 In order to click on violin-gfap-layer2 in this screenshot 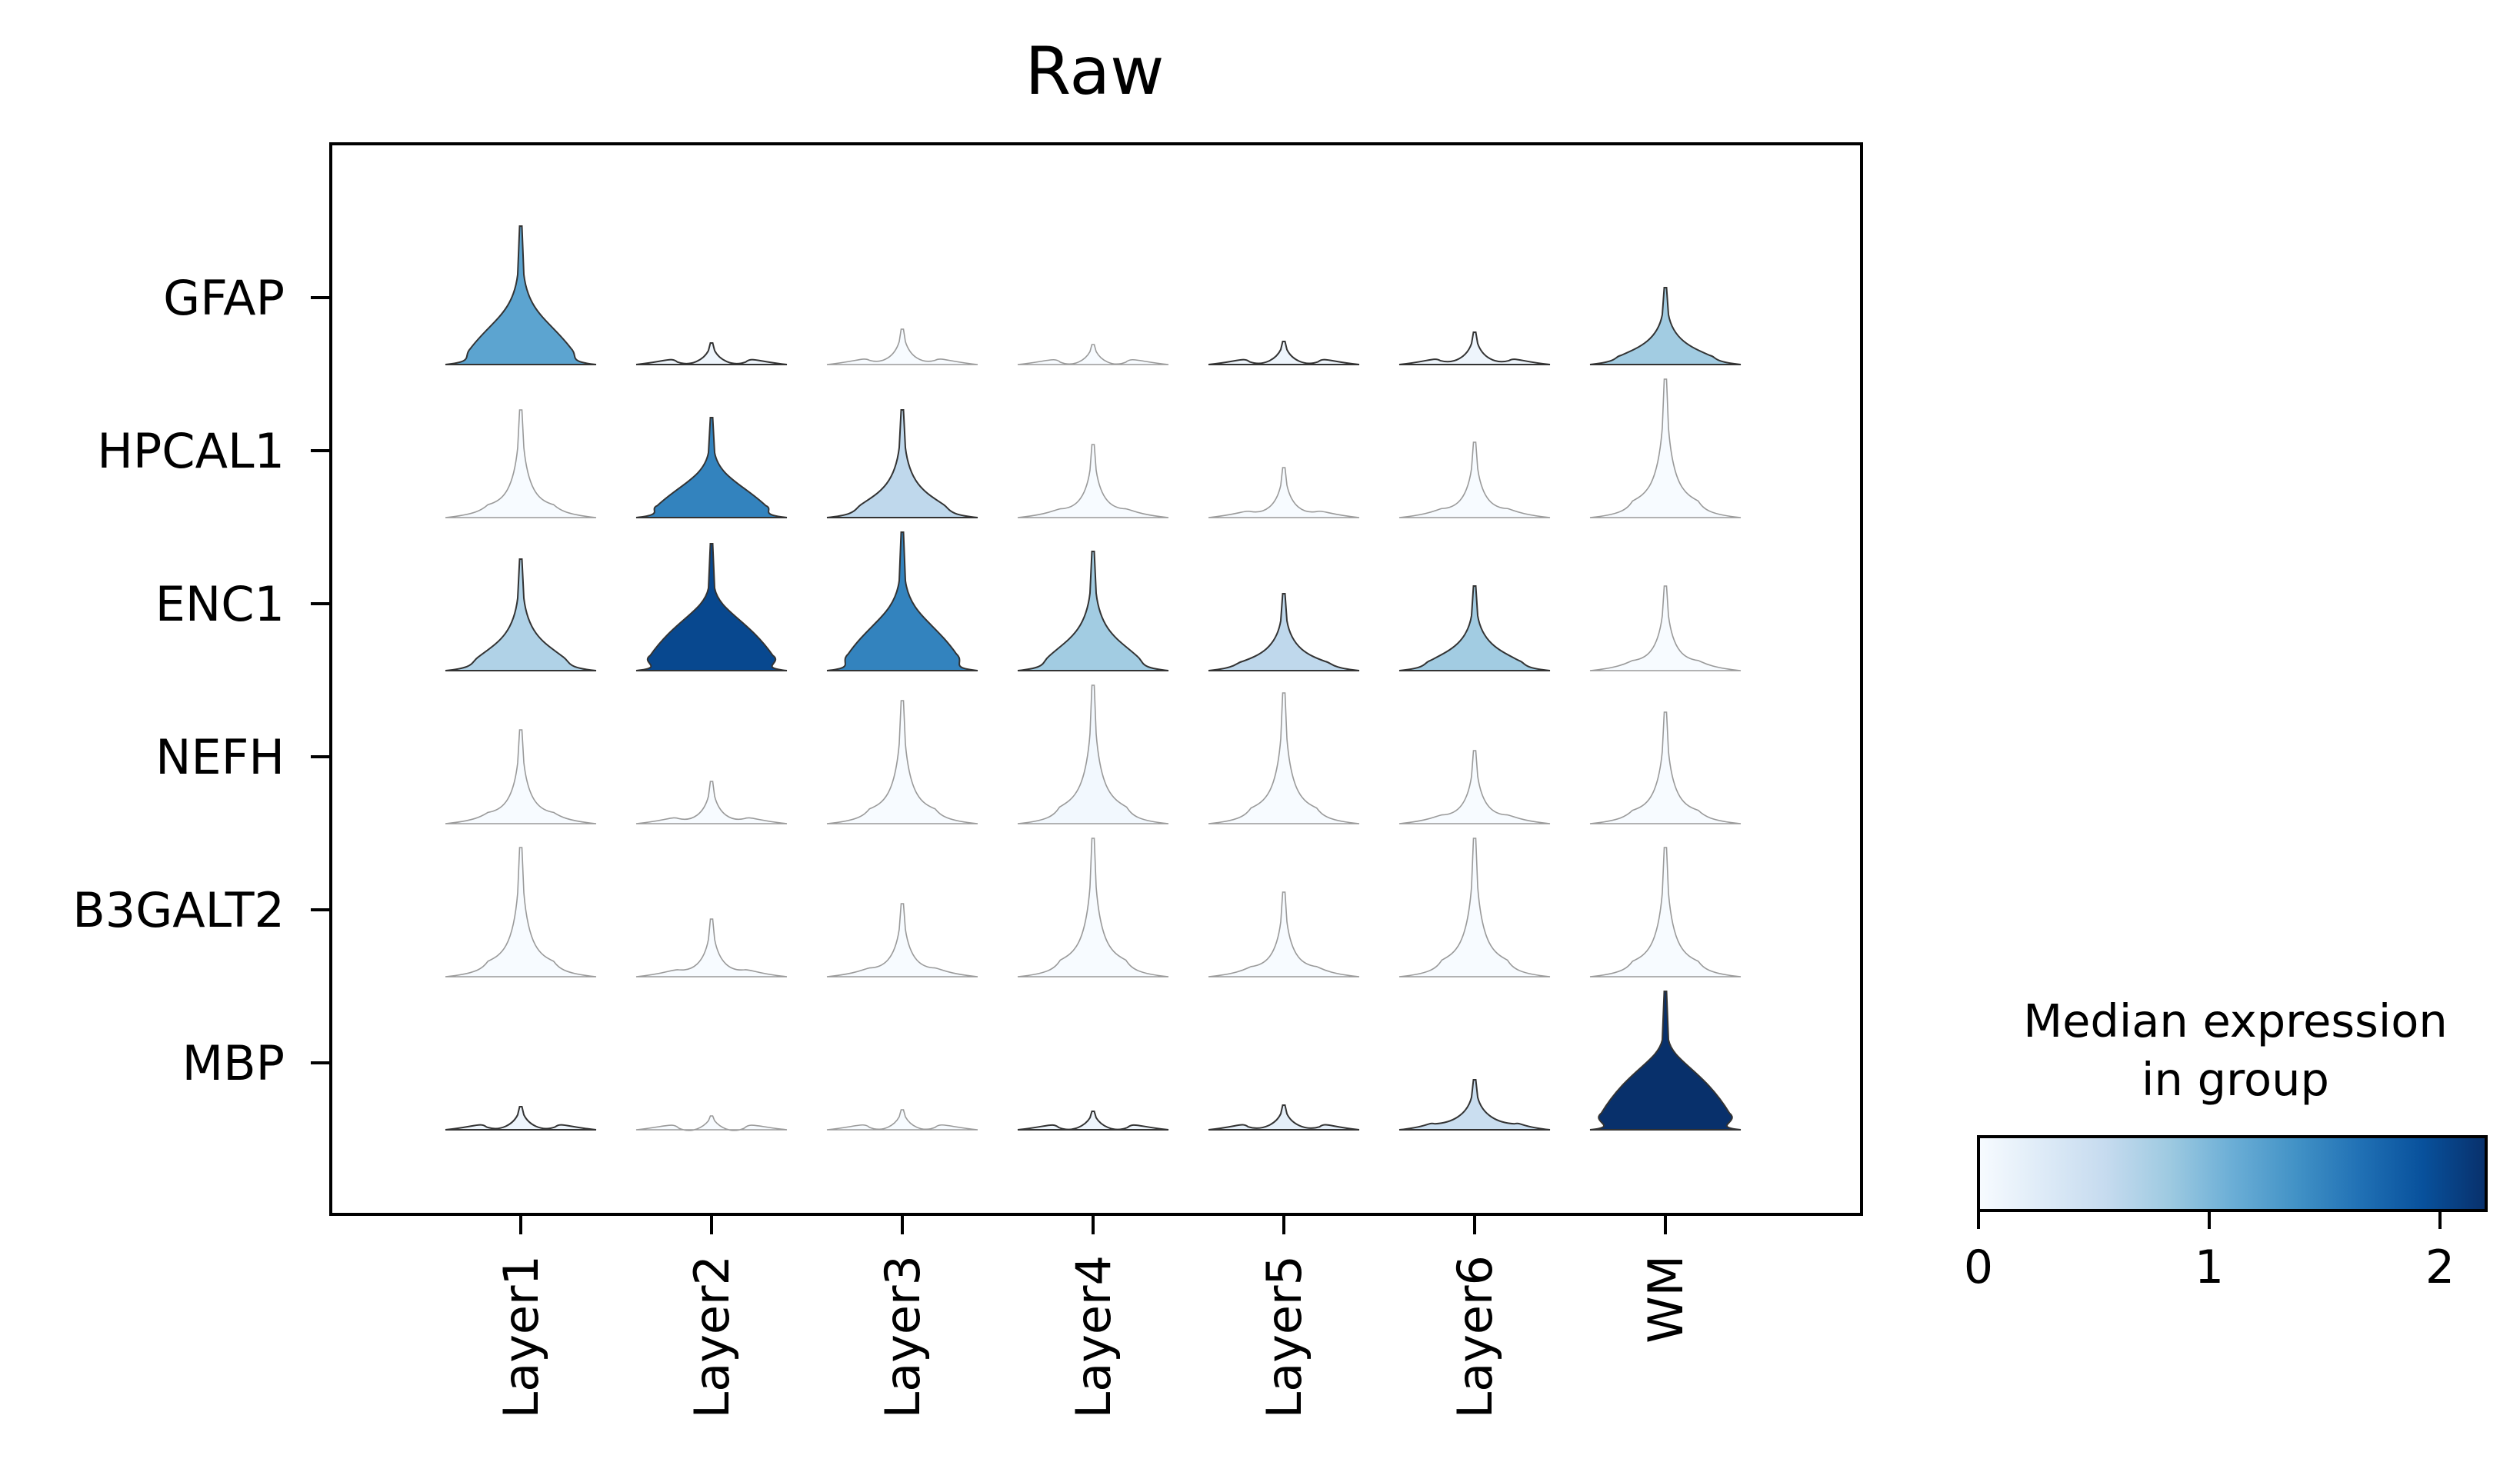, I will do `click(712, 353)`.